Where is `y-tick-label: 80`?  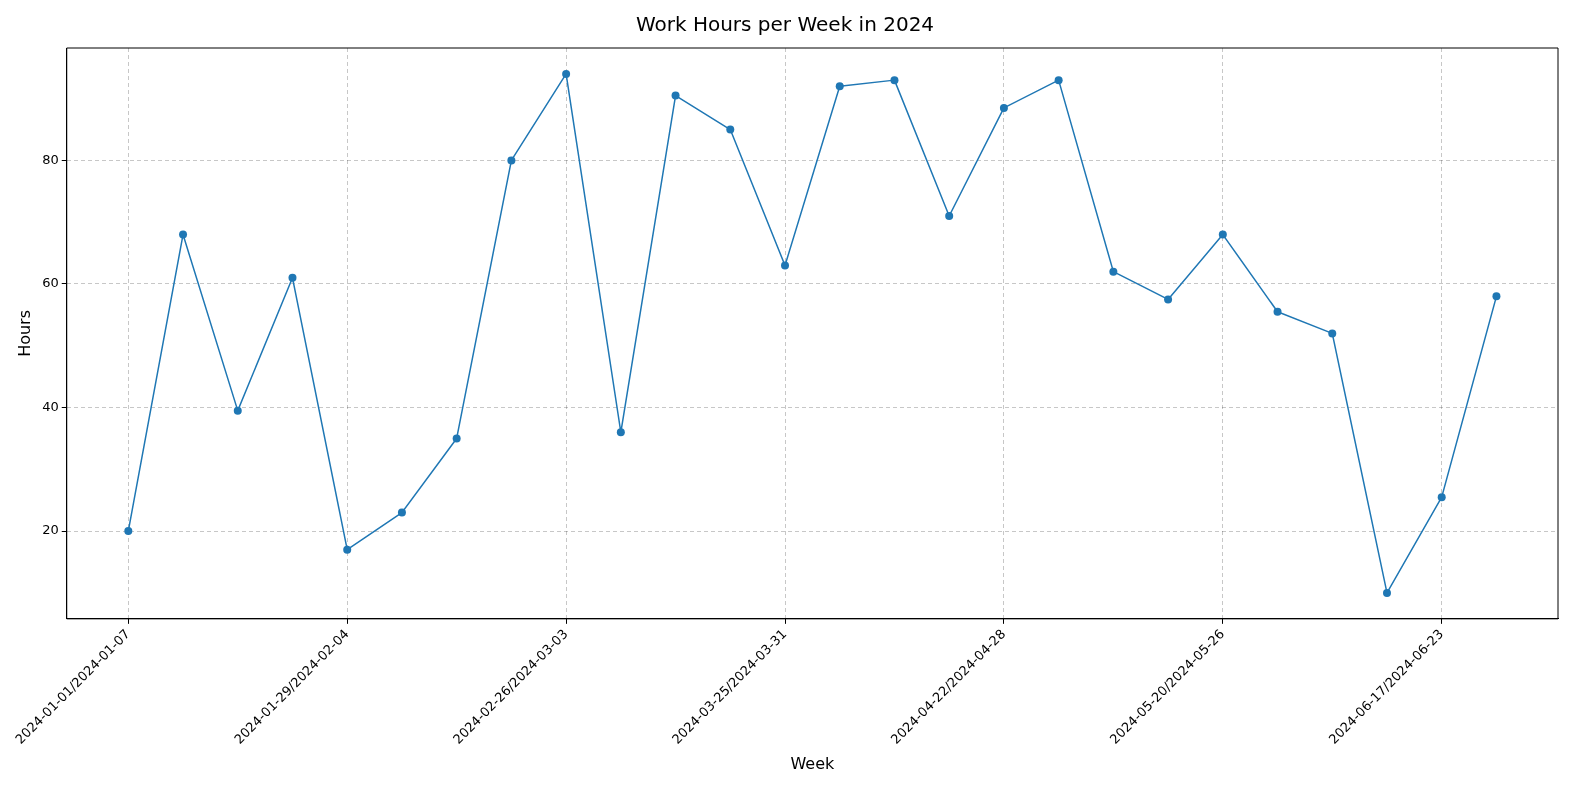 y-tick-label: 80 is located at coordinates (50, 159).